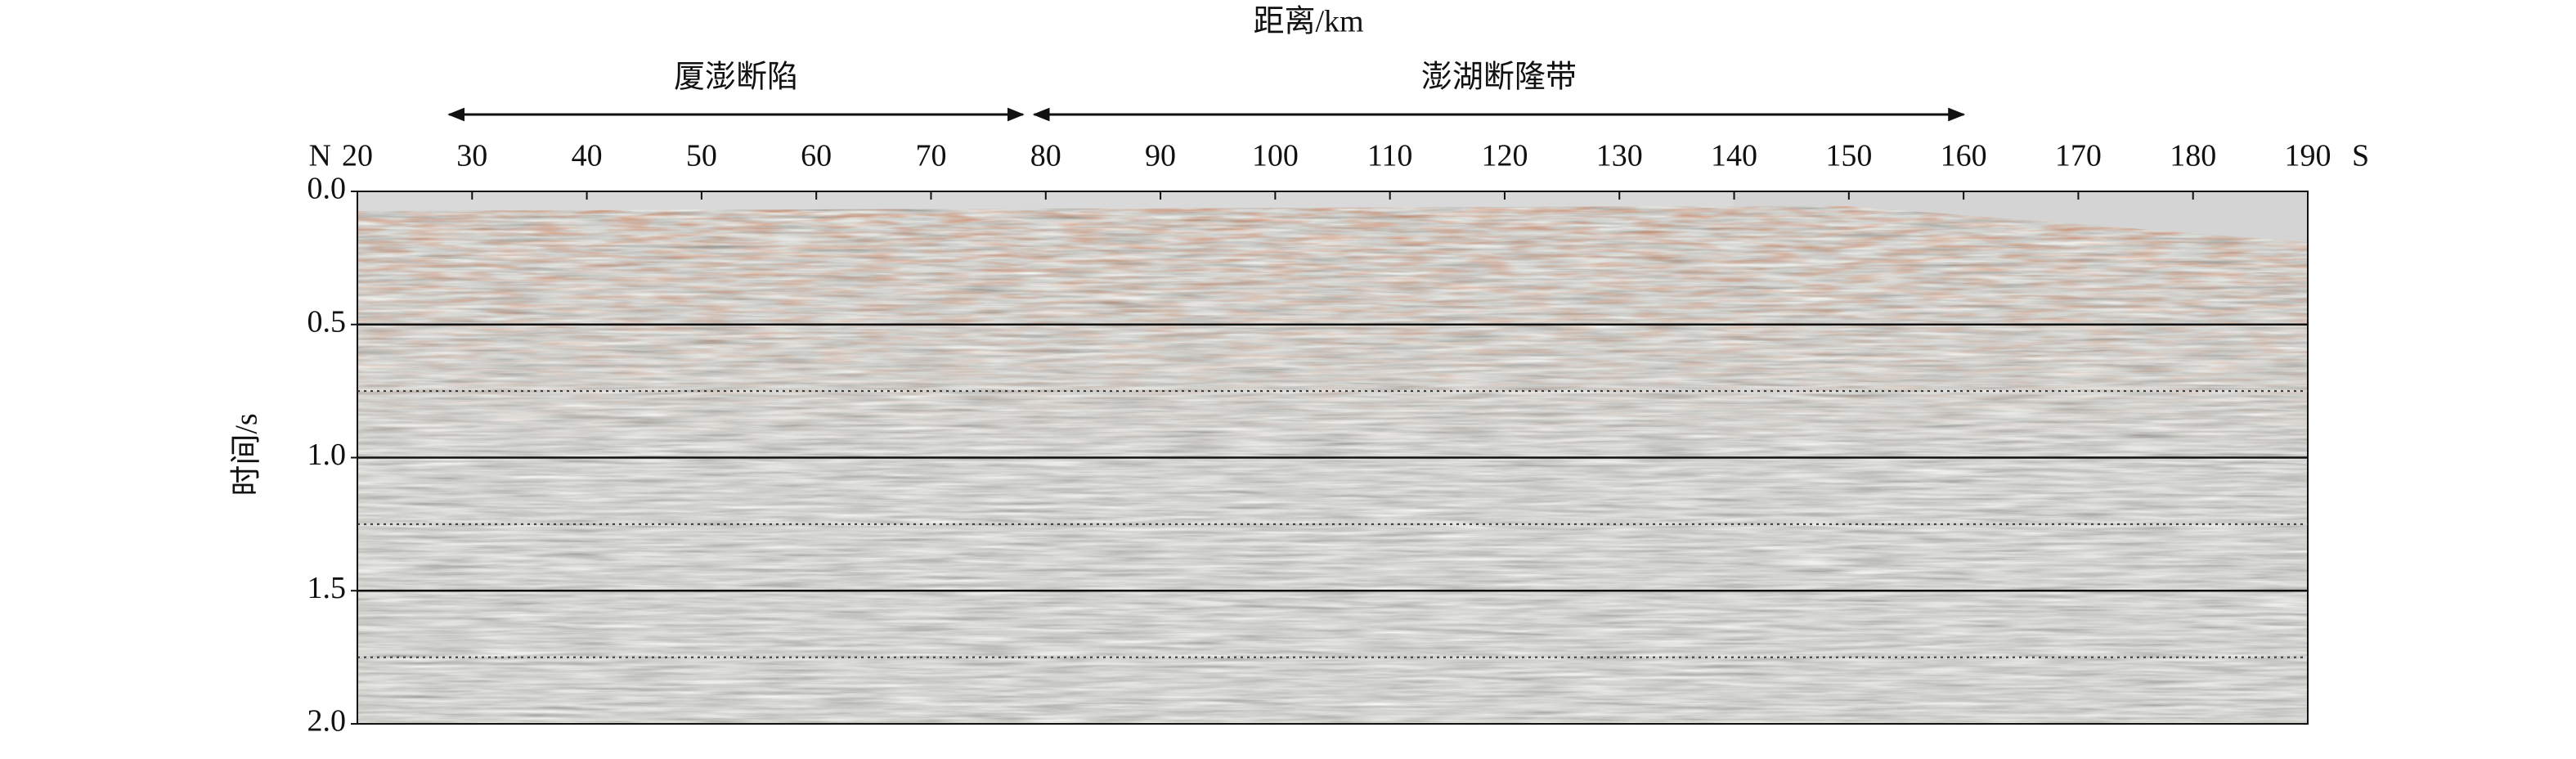  What do you see at coordinates (247, 454) in the screenshot?
I see `y-axis-title: 时间/s` at bounding box center [247, 454].